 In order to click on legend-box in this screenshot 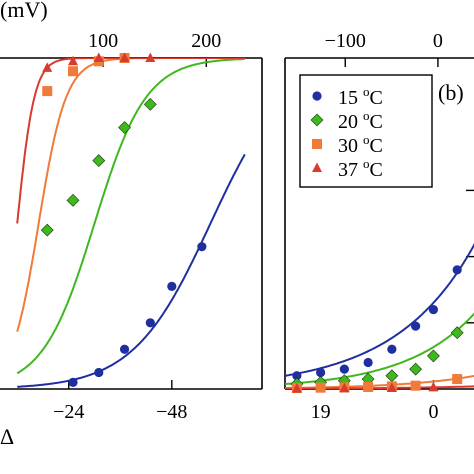, I will do `click(366, 131)`.